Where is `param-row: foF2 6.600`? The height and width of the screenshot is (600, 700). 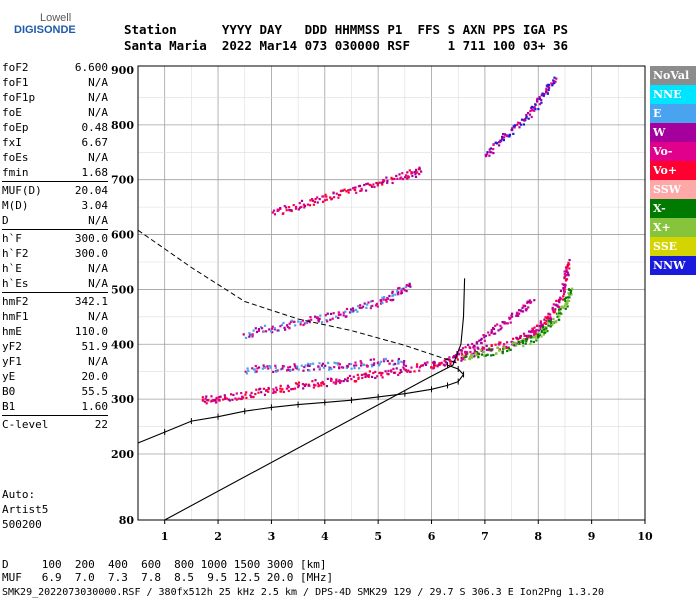 param-row: foF2 6.600 is located at coordinates (55, 67).